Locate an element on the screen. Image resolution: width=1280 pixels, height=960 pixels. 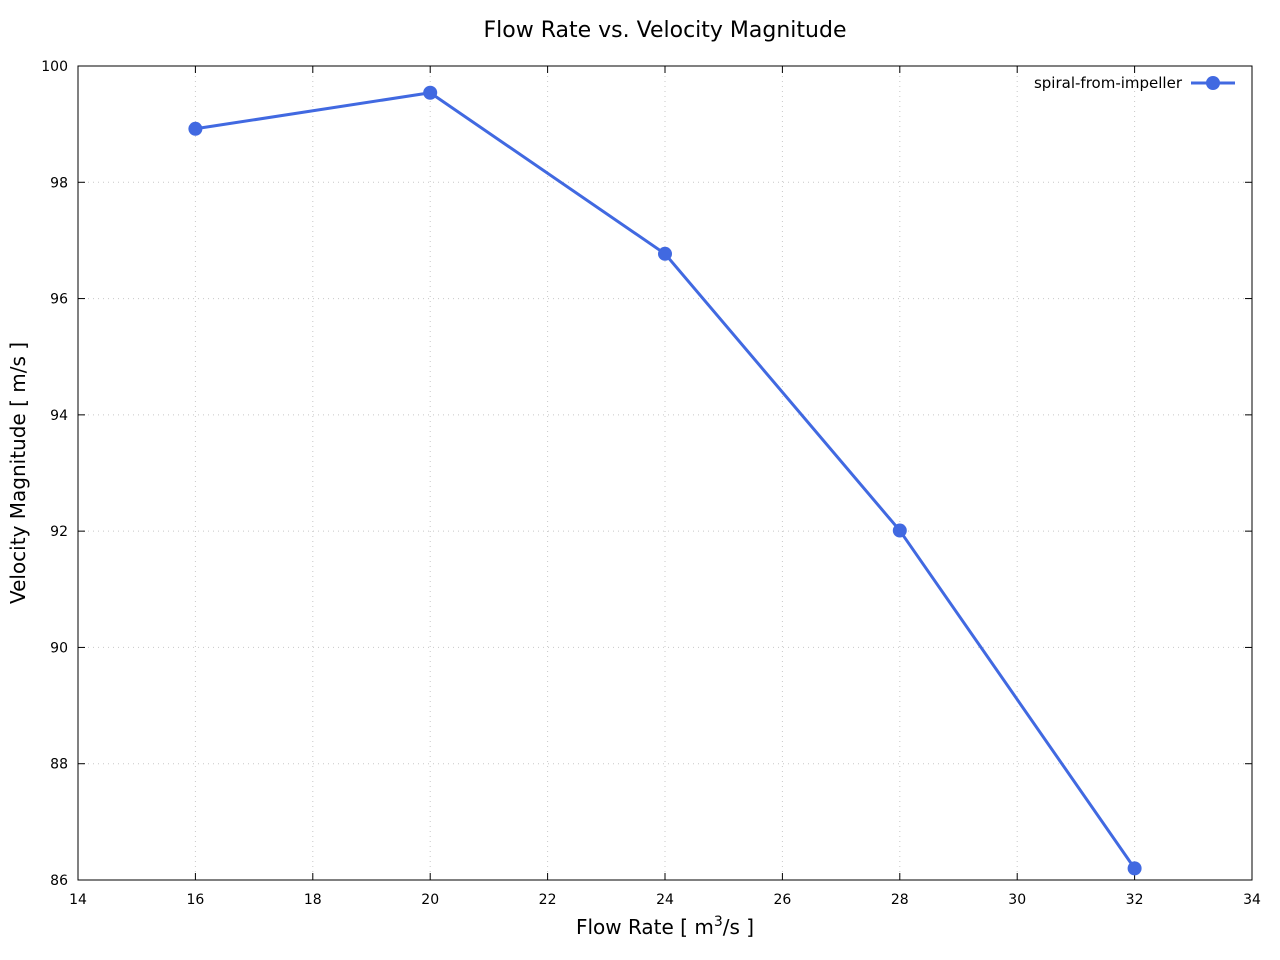
y-tick-label: 90 is located at coordinates (59, 648).